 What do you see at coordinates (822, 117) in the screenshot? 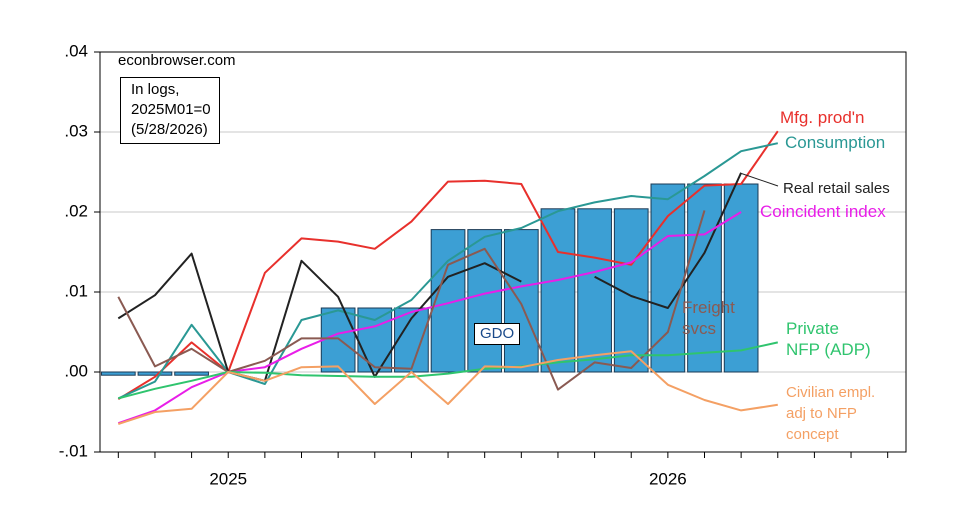
I see `series-label: Mfg. prod'n` at bounding box center [822, 117].